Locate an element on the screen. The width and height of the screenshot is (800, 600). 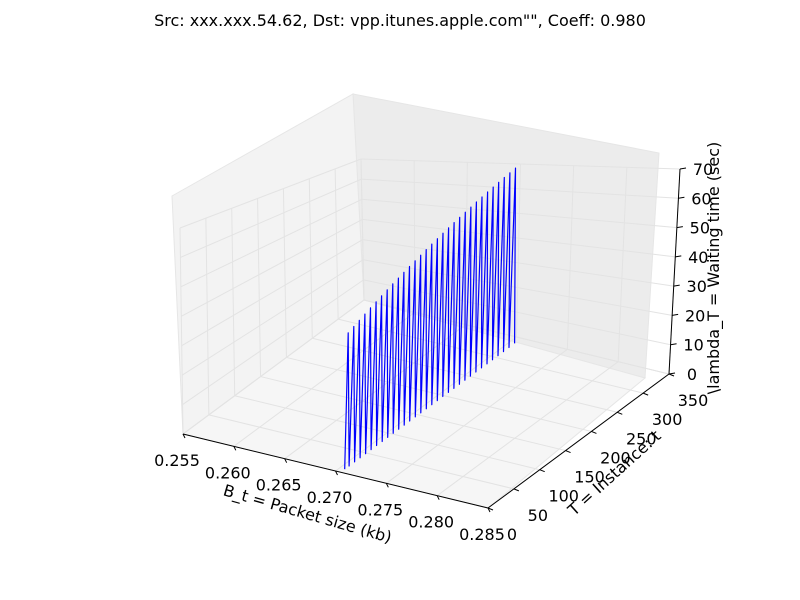
z-tick-label: 30 is located at coordinates (697, 286).